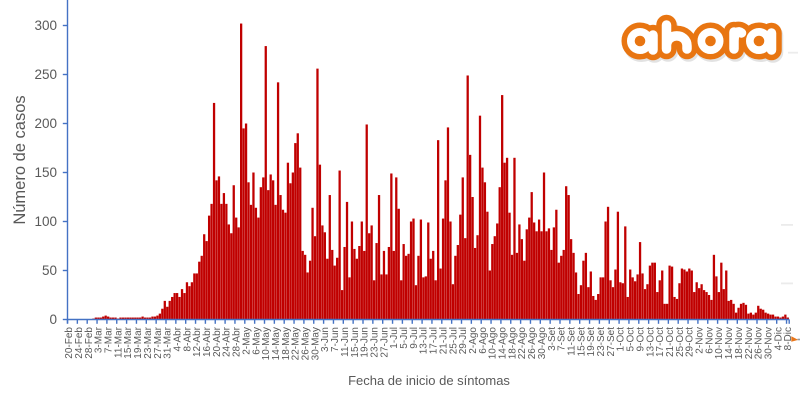 This screenshot has height=405, width=800. Describe the element at coordinates (45, 221) in the screenshot. I see `svg-text: 100` at that location.